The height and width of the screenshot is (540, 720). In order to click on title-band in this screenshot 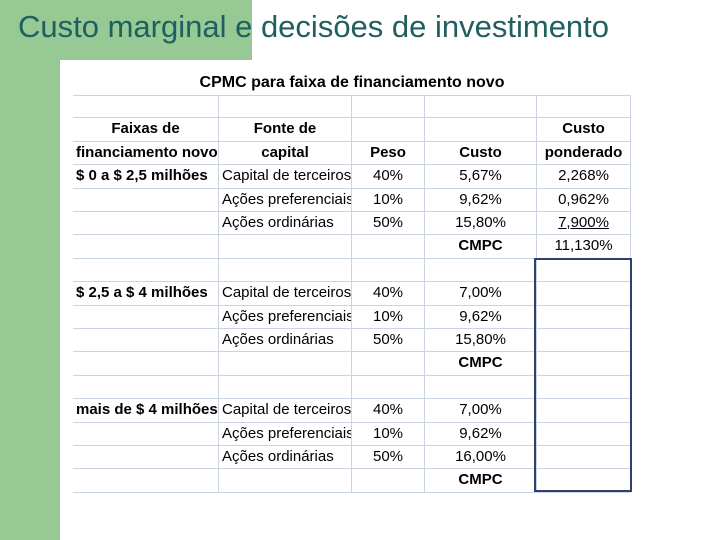, I will do `click(486, 30)`.